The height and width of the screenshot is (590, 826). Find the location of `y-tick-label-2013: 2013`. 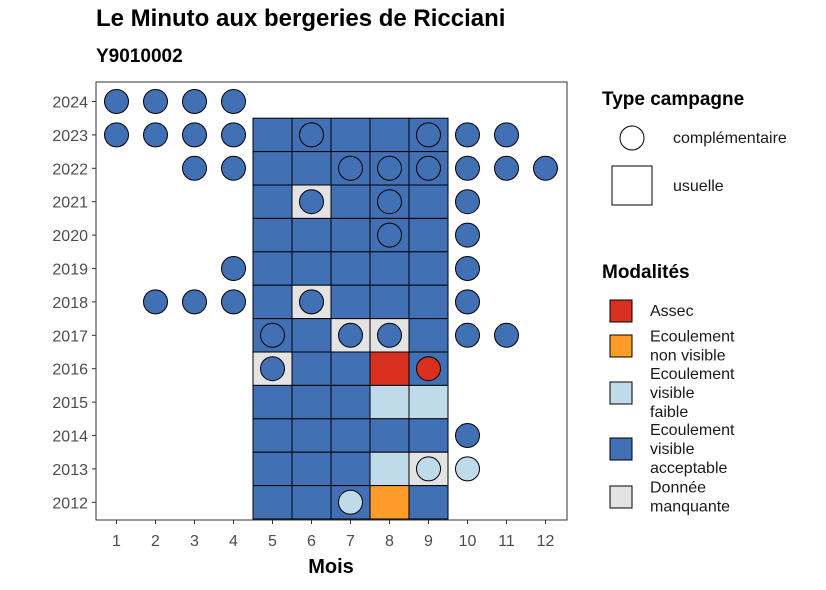

y-tick-label-2013: 2013 is located at coordinates (70, 470).